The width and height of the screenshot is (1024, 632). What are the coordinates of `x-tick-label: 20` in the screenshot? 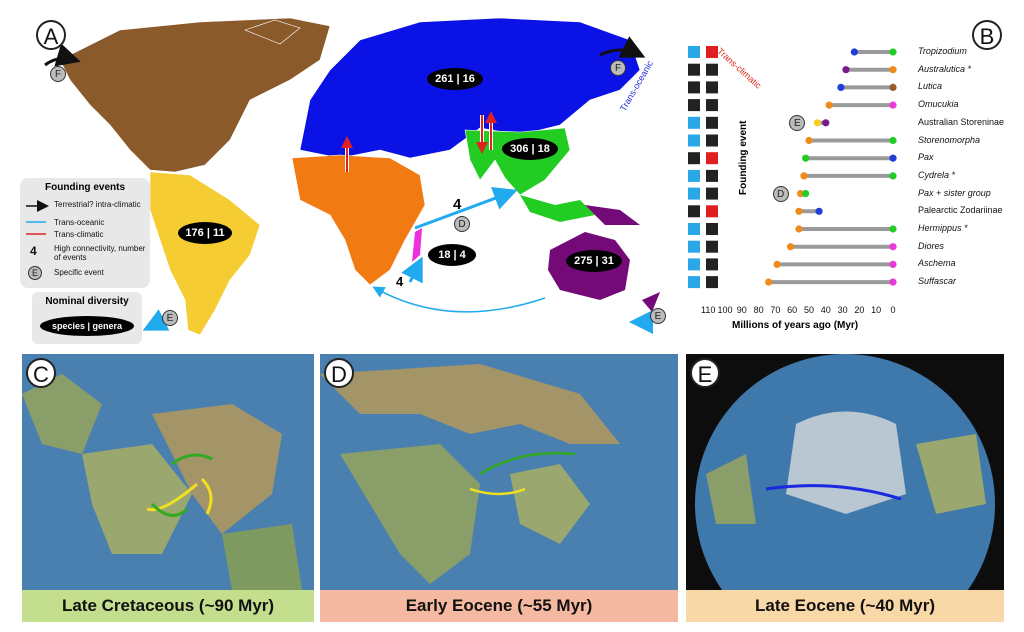 It's located at (859, 310).